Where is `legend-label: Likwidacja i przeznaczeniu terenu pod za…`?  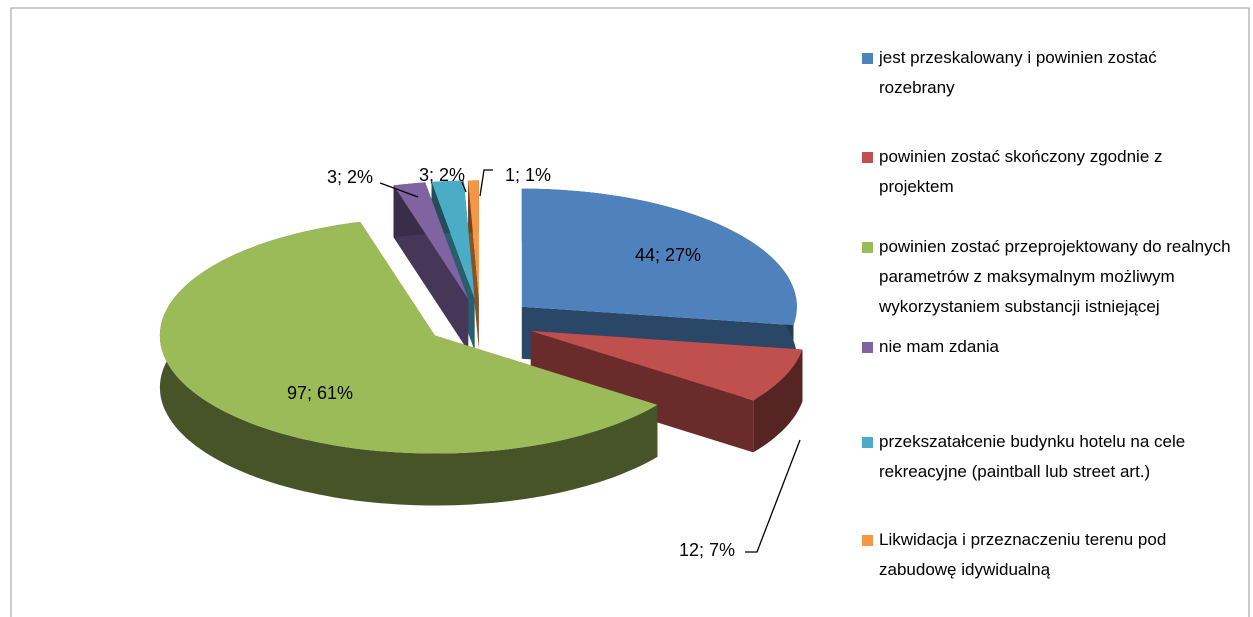
legend-label: Likwidacja i przeznaczeniu terenu pod za… is located at coordinates (1023, 554).